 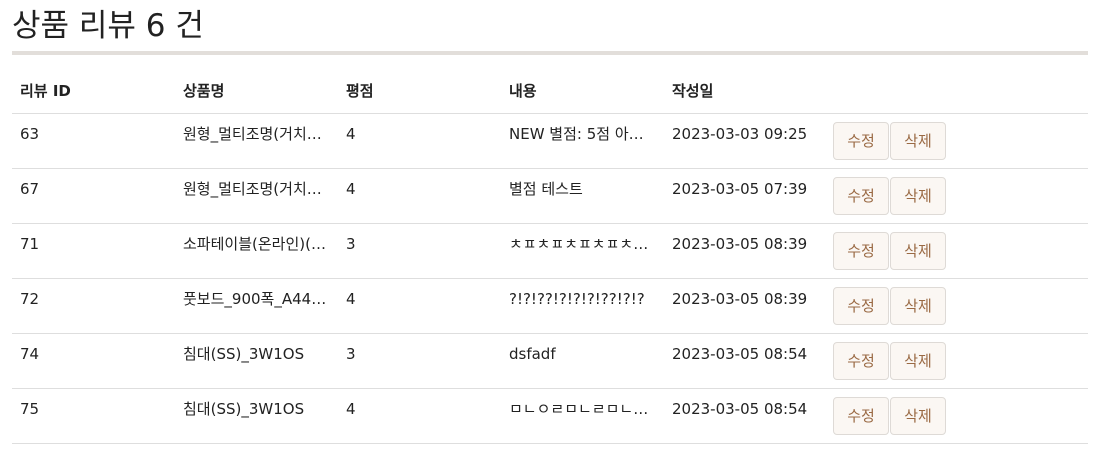 What do you see at coordinates (532, 354) in the screenshot?
I see `content-text: dsfadf` at bounding box center [532, 354].